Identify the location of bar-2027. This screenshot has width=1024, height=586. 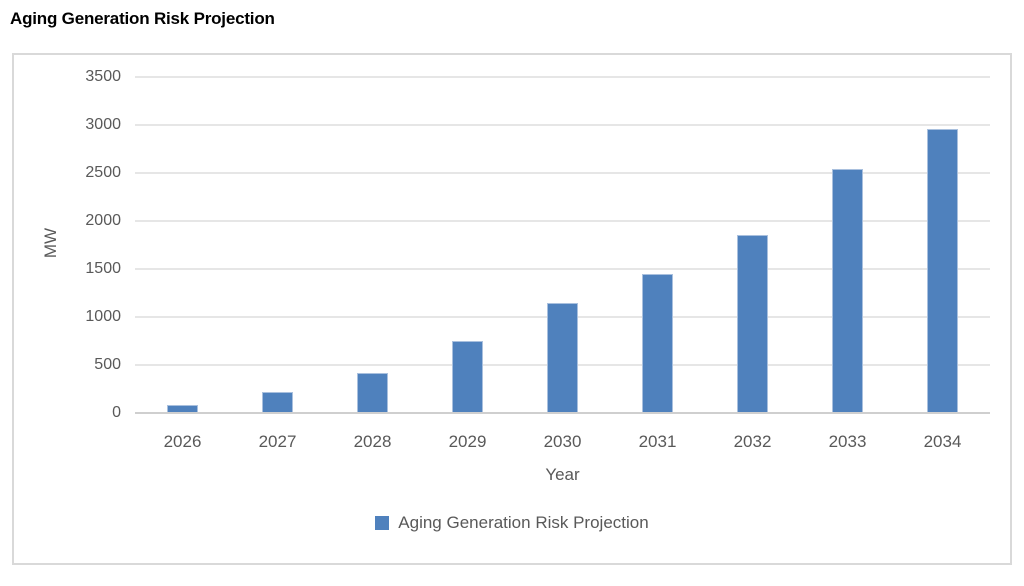
(277, 402).